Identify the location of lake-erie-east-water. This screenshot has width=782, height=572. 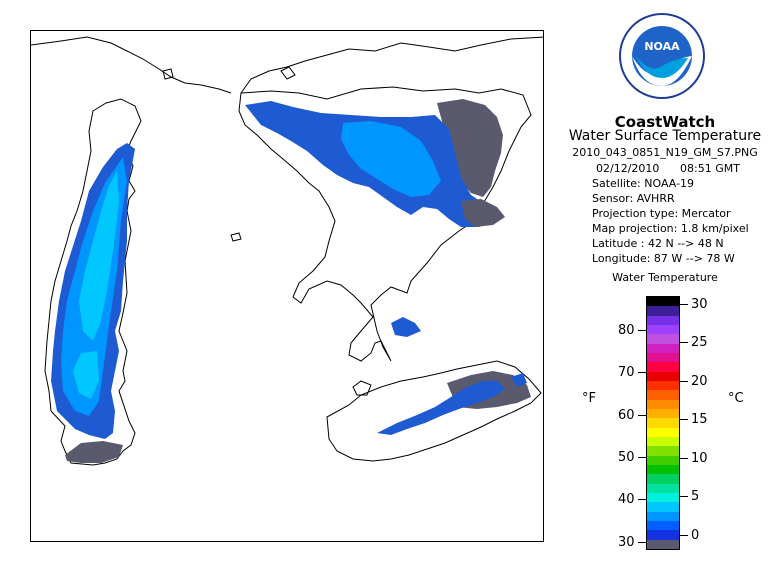
(519, 380).